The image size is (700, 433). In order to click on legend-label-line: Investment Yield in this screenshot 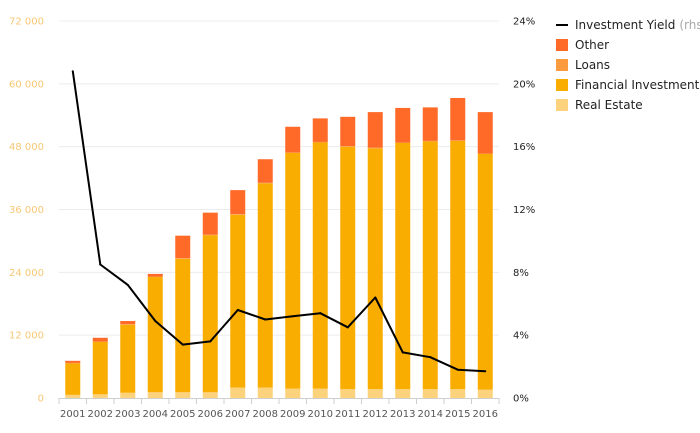, I will do `click(625, 25)`.